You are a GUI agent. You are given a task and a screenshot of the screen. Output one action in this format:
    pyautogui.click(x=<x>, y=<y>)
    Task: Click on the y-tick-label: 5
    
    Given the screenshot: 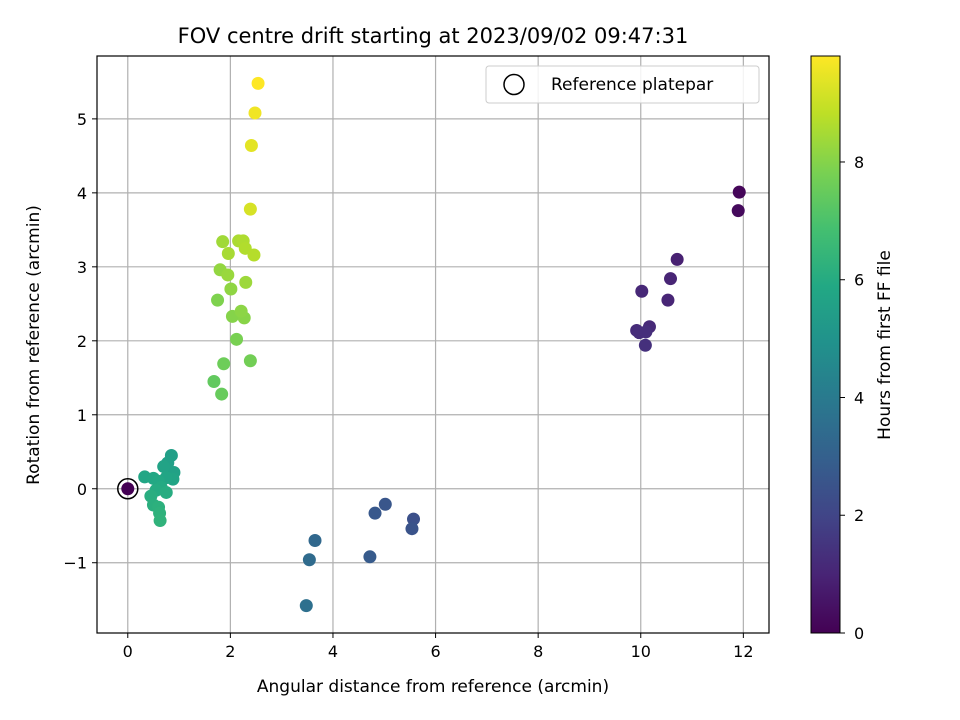 What is the action you would take?
    pyautogui.click(x=82, y=119)
    